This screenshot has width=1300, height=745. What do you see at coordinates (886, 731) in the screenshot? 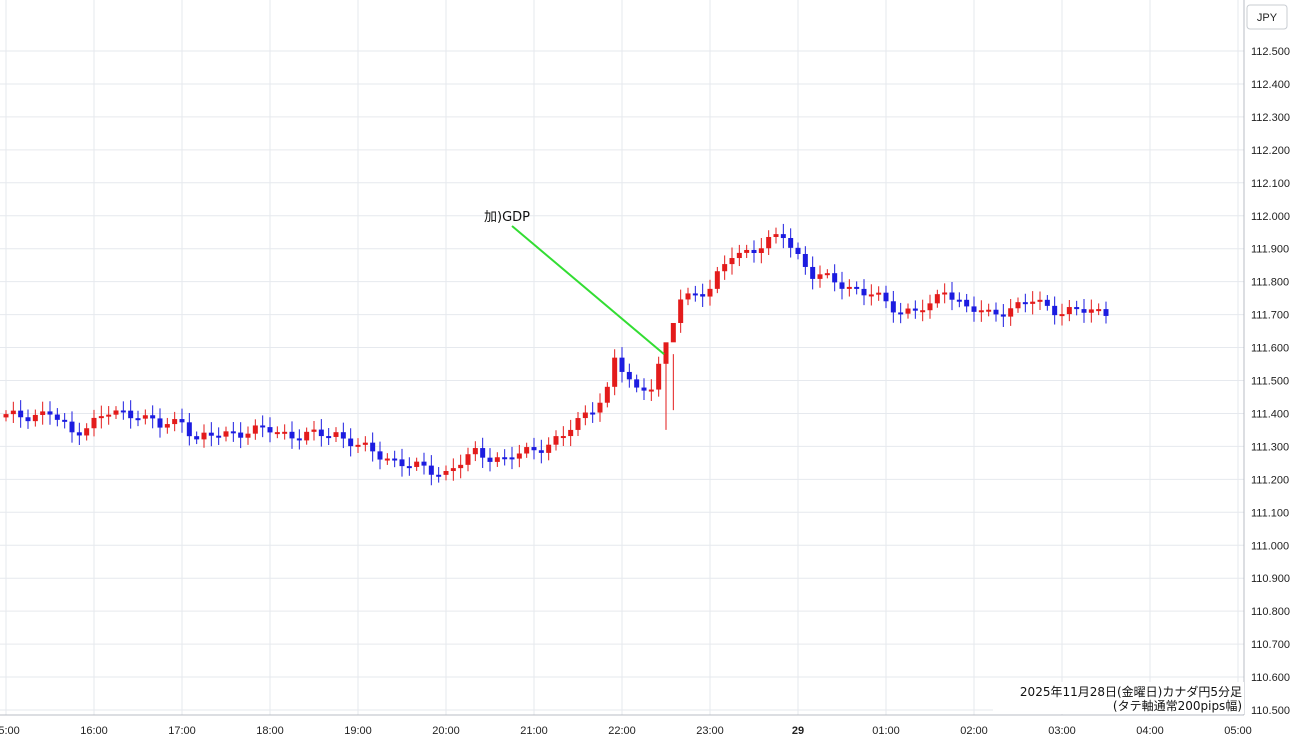
I see `x-tick-label: 01:00` at bounding box center [886, 731].